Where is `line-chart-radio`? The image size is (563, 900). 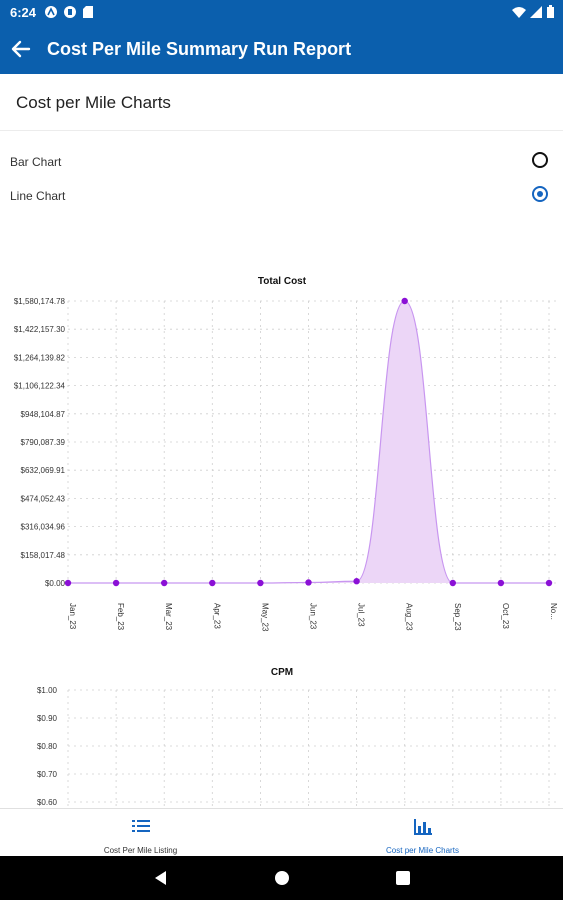 line-chart-radio is located at coordinates (540, 194).